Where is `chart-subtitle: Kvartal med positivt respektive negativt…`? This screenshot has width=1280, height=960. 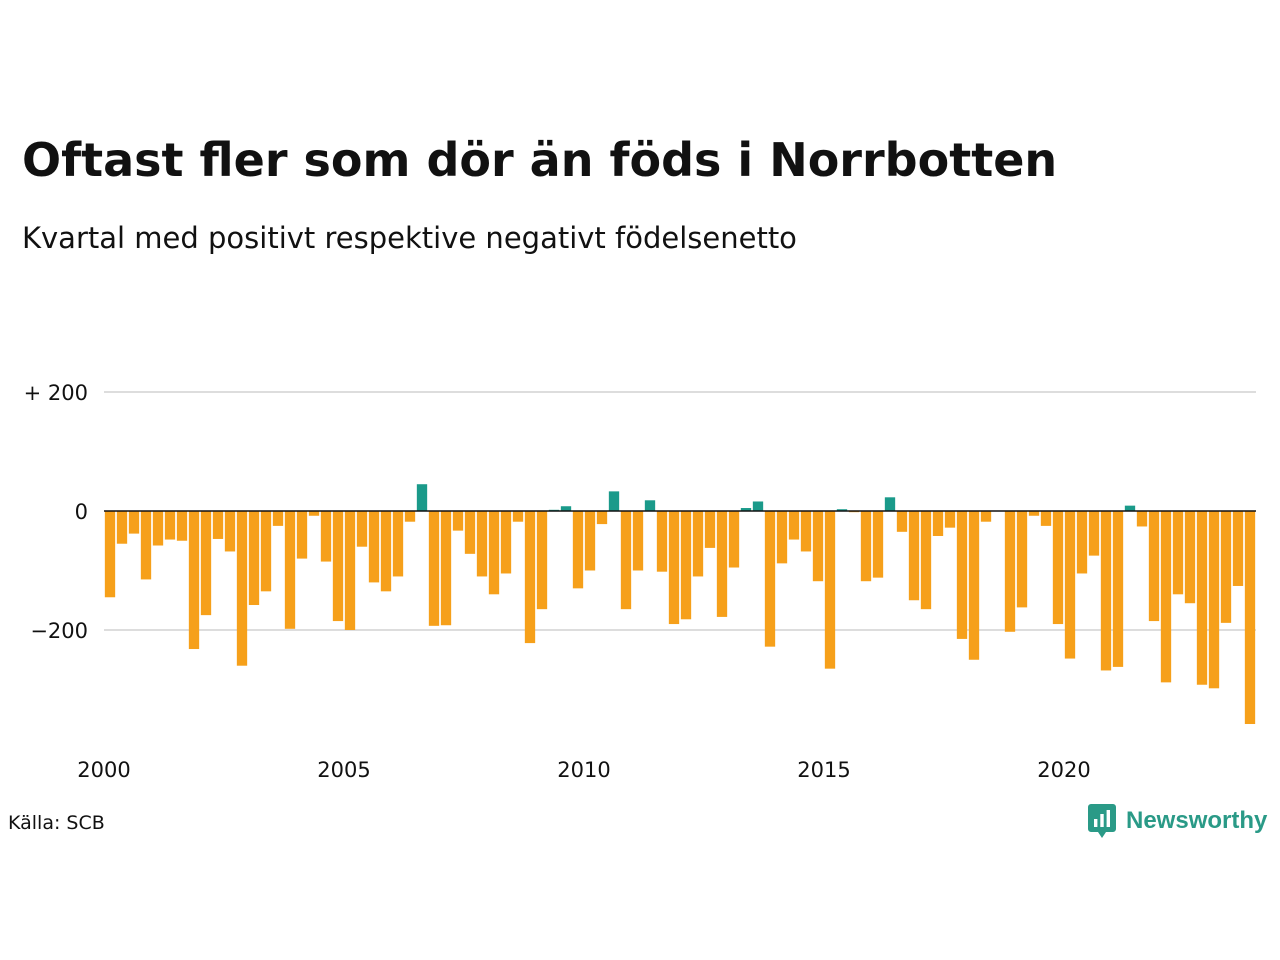
chart-subtitle: Kvartal med positivt respektive negativt… is located at coordinates (409, 238).